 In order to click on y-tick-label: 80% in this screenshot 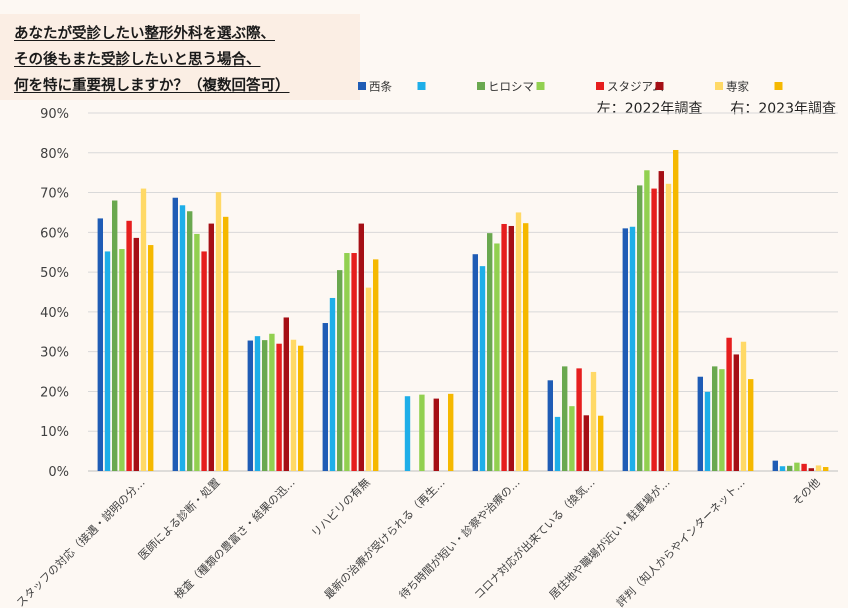, I will do `click(54, 154)`.